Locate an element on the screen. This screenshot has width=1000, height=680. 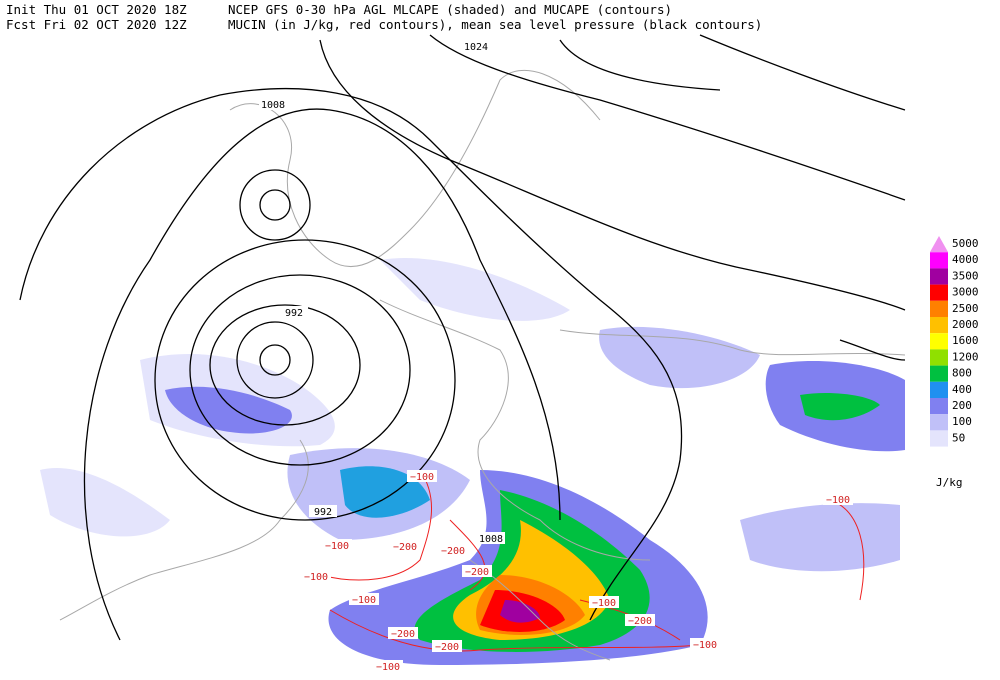
legend-label: 100 is located at coordinates (962, 421).